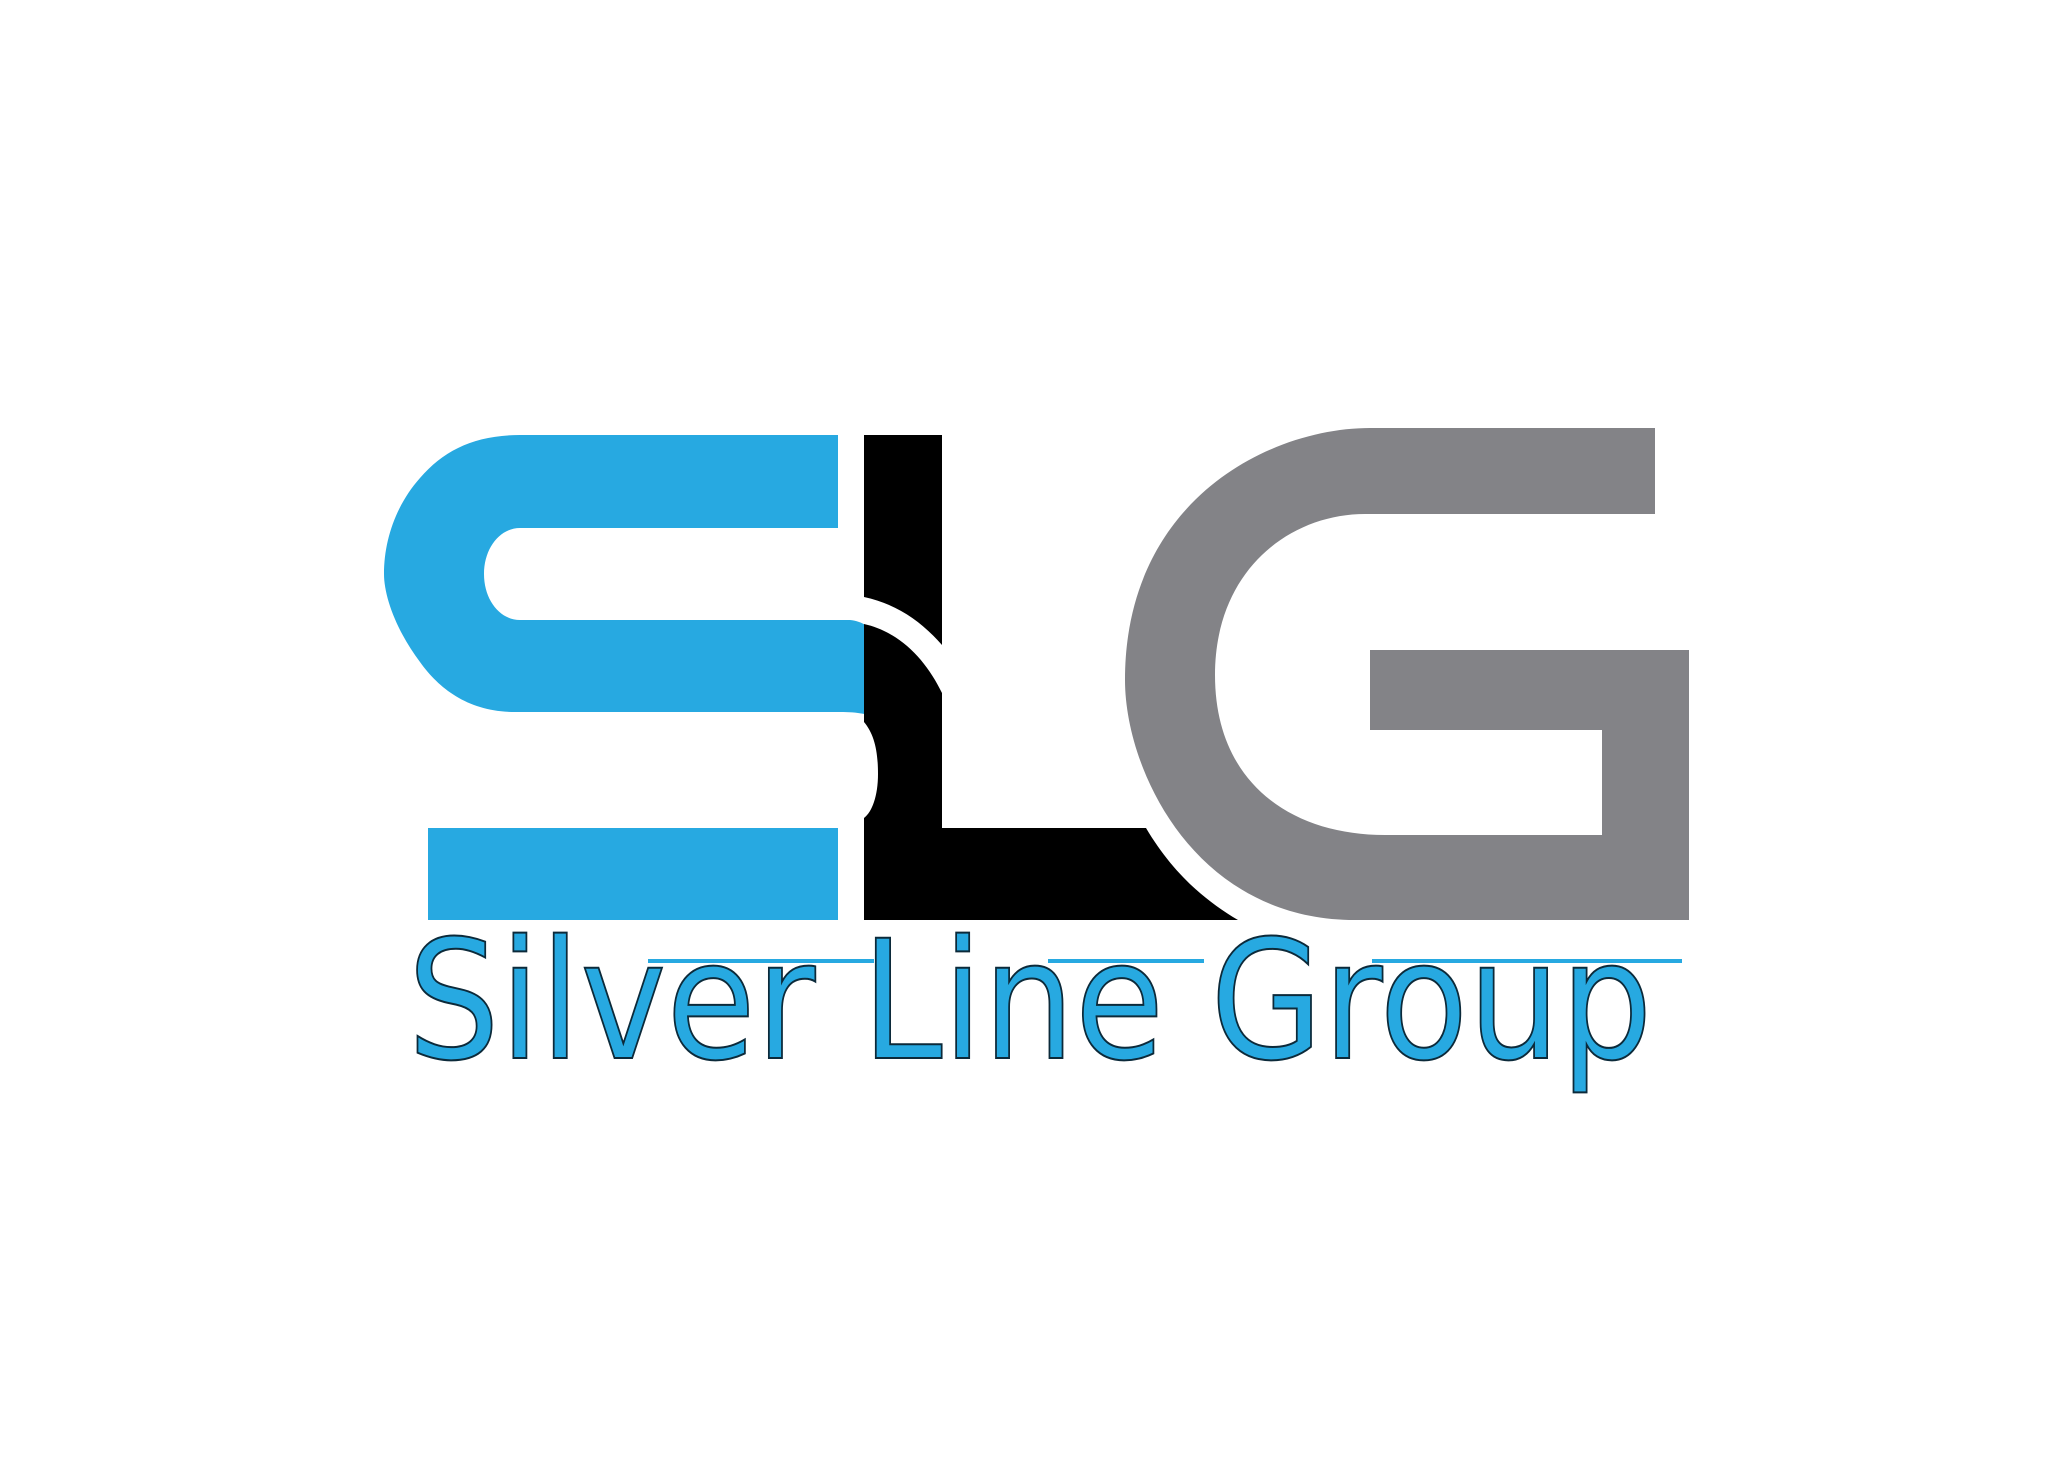  What do you see at coordinates (632, 677) in the screenshot?
I see `monogram-letter-s` at bounding box center [632, 677].